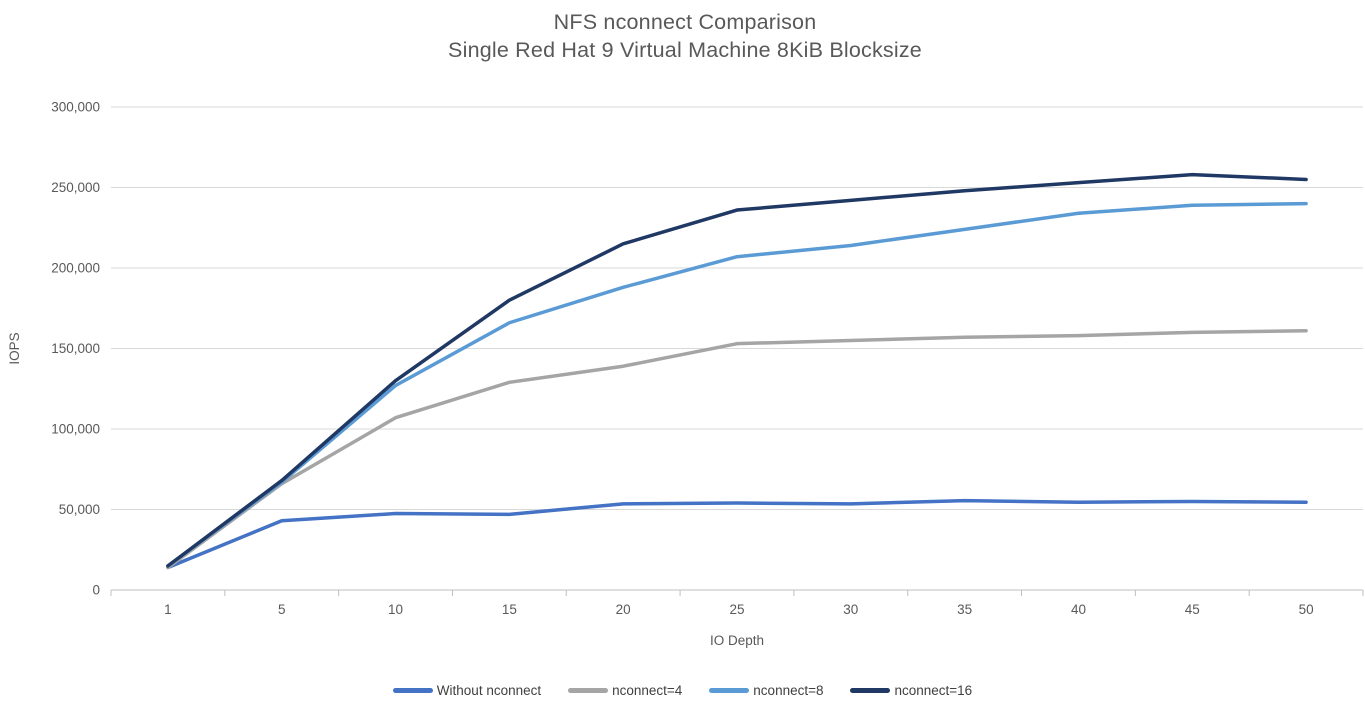 This screenshot has height=718, width=1365. What do you see at coordinates (788, 690) in the screenshot?
I see `legend-label-nconnect-8: nconnect=8` at bounding box center [788, 690].